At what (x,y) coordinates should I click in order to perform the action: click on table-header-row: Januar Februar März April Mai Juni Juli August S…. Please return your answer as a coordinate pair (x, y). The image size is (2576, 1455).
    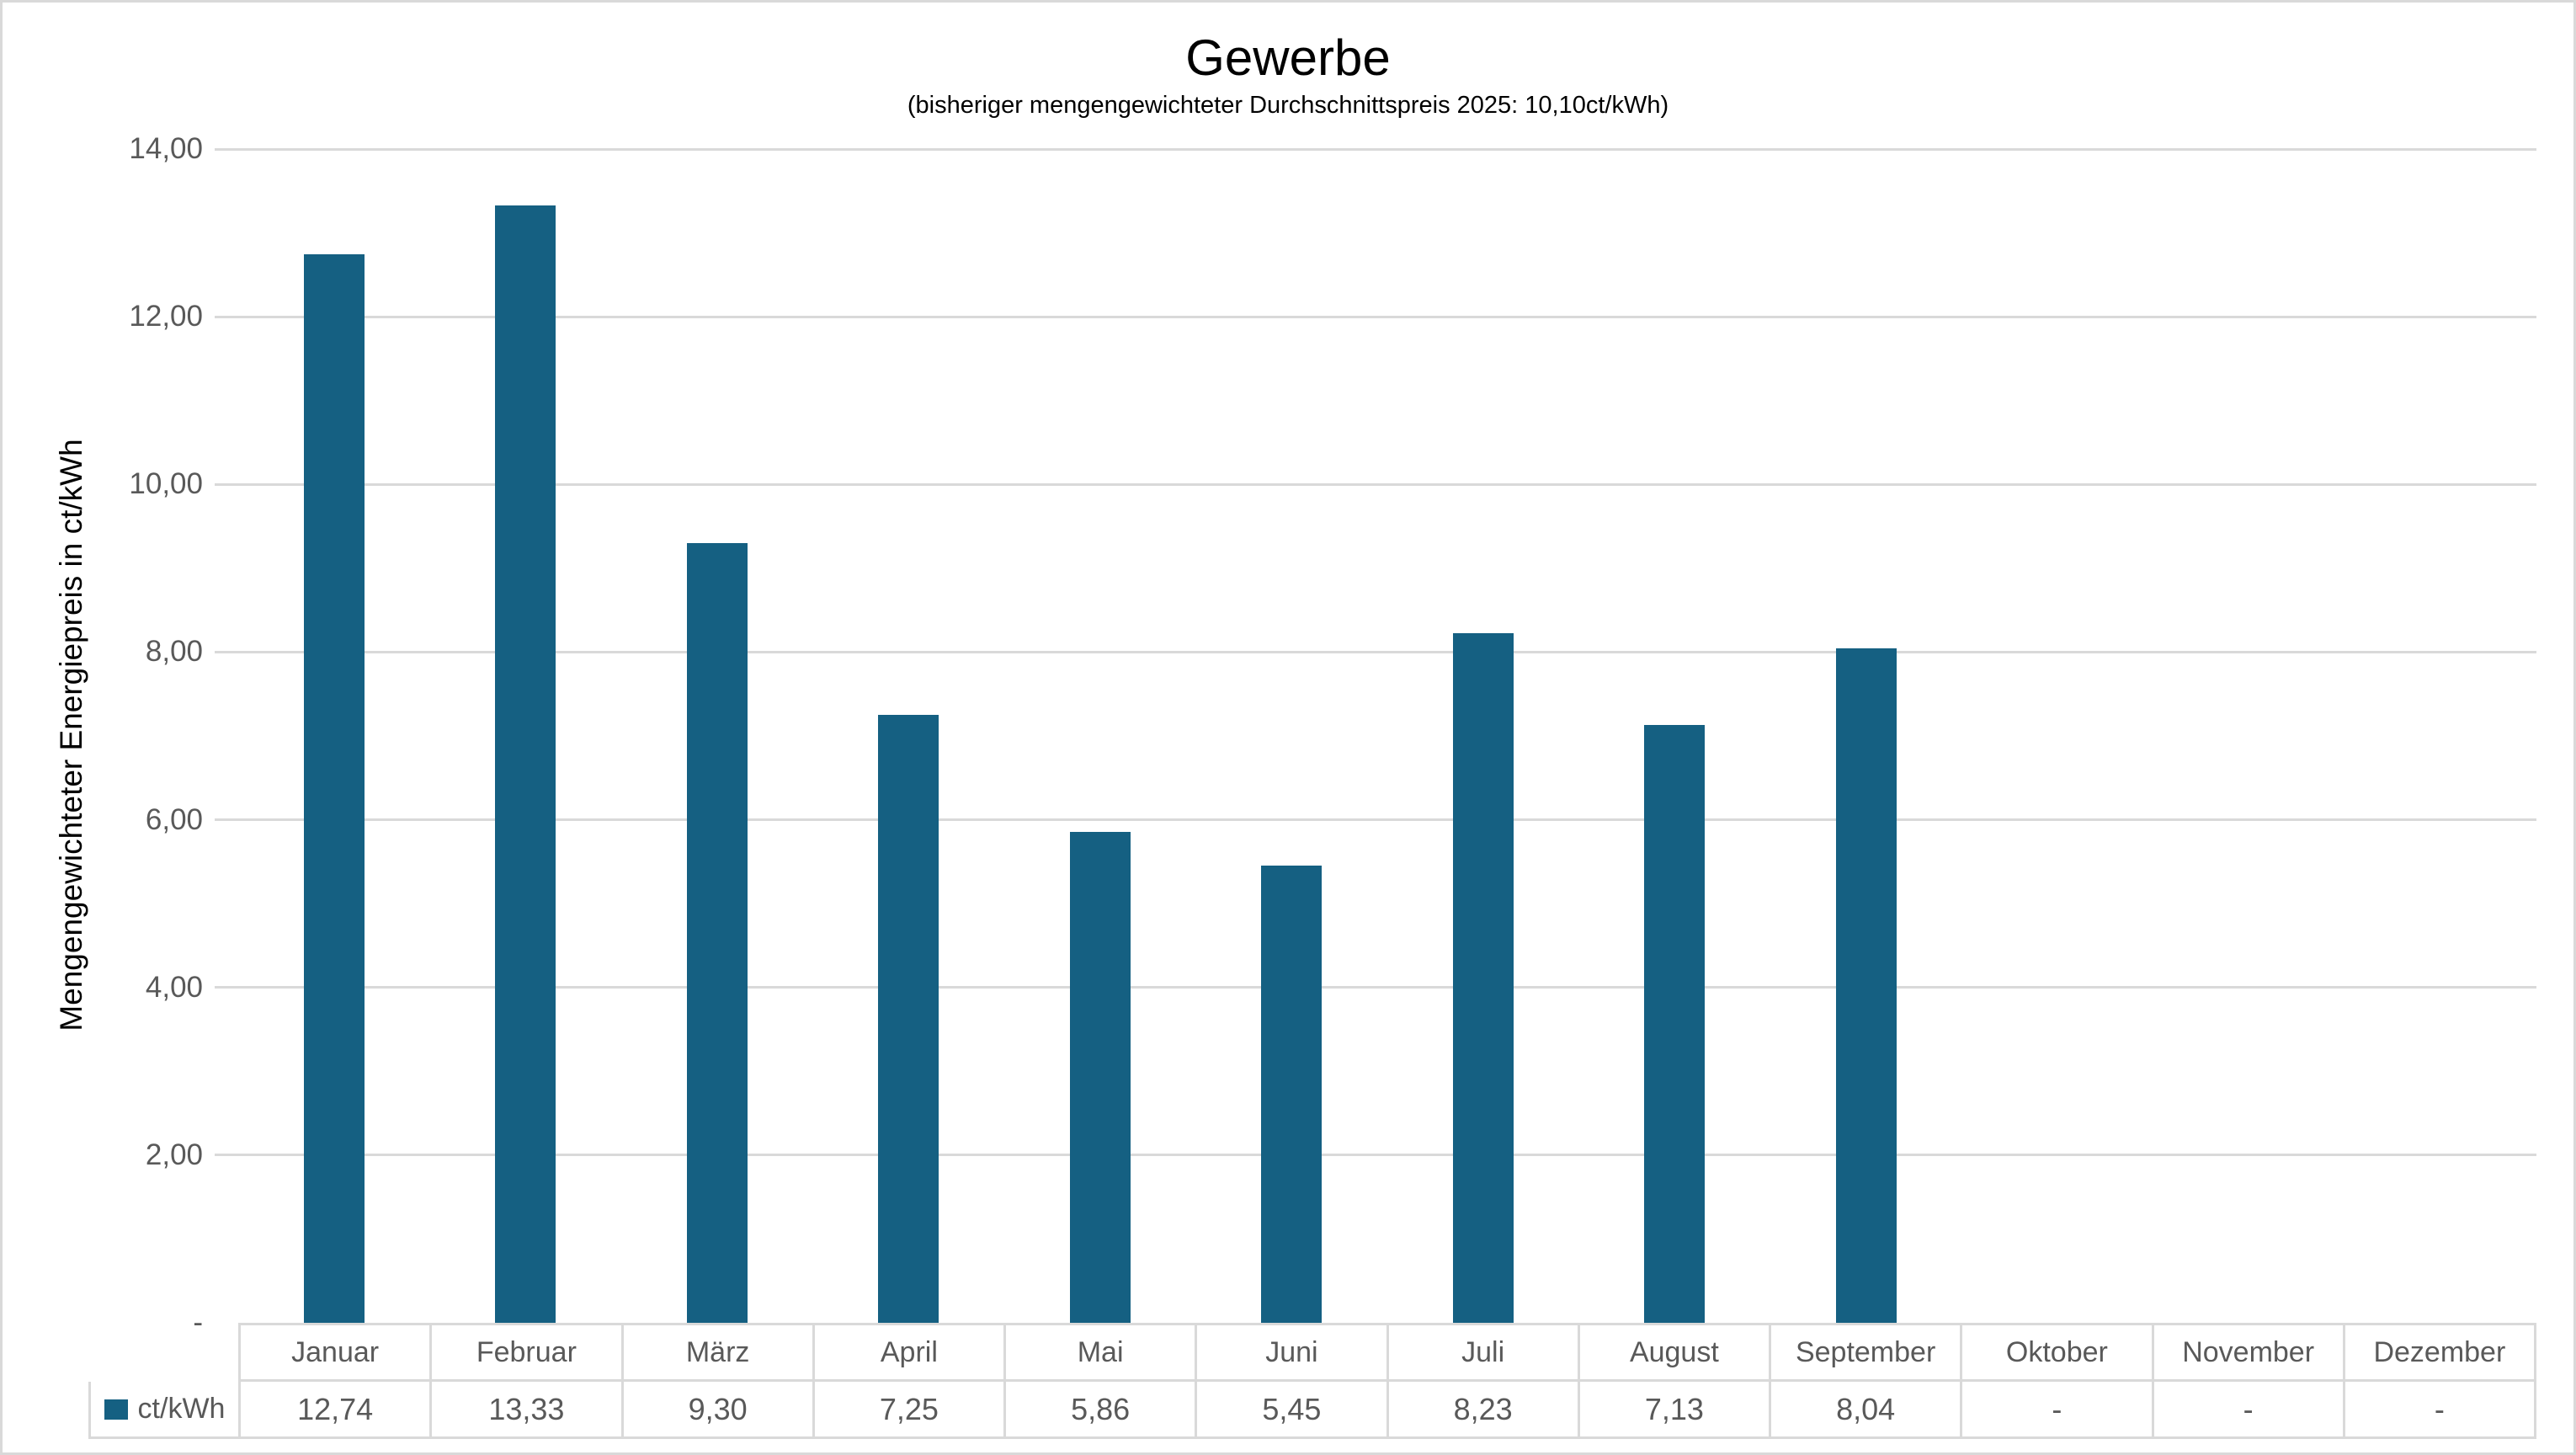
    Looking at the image, I should click on (1312, 1352).